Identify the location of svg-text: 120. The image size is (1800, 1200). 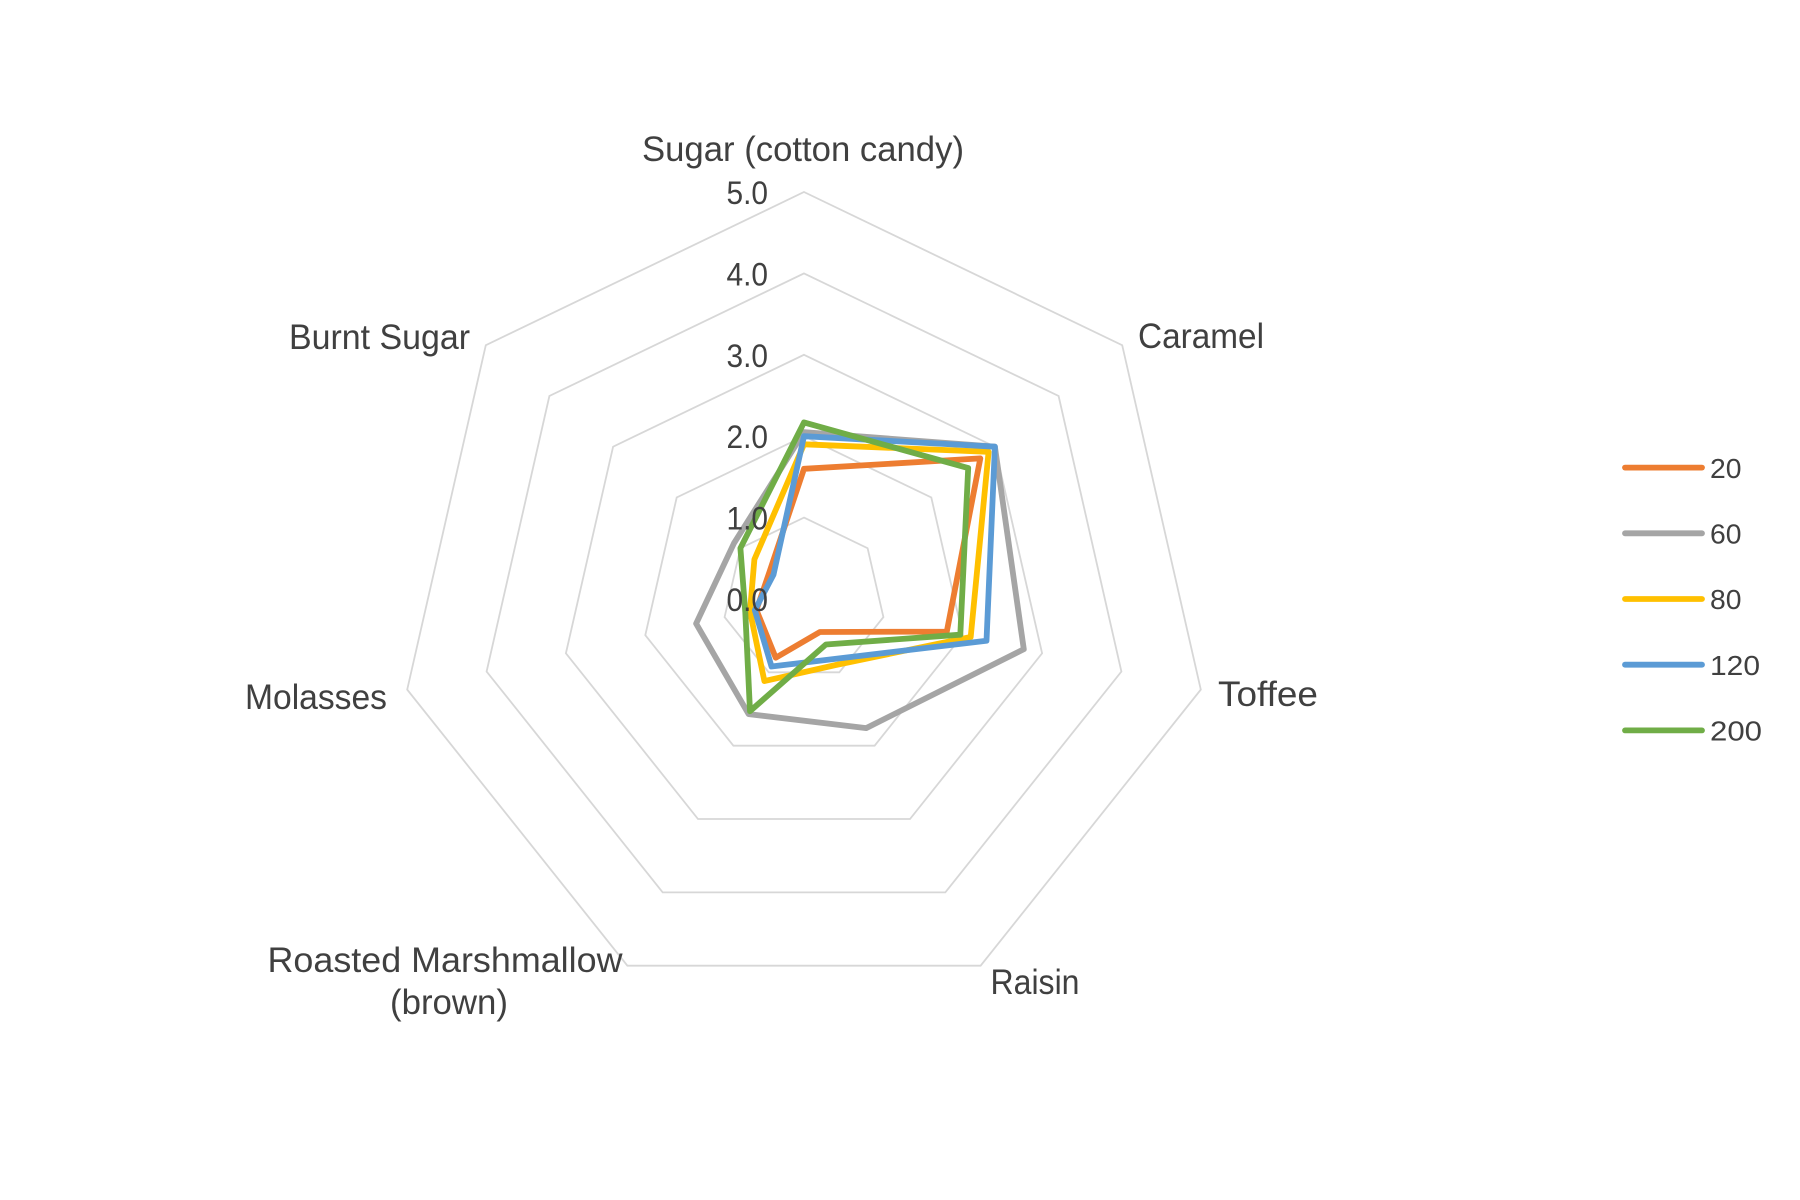
(1735, 665).